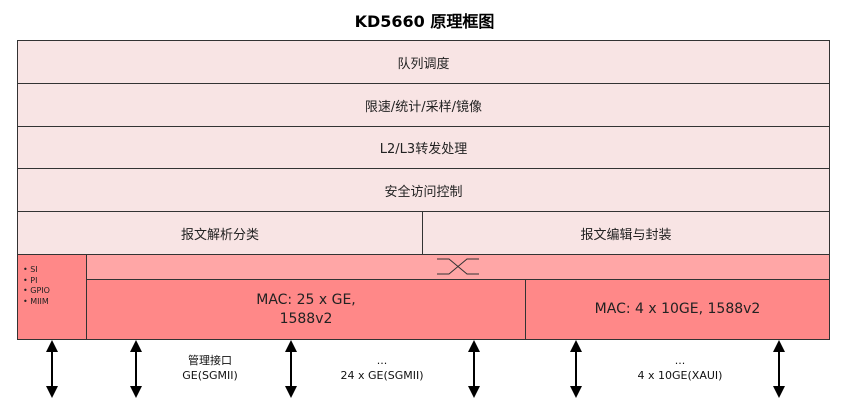 The width and height of the screenshot is (849, 411). Describe the element at coordinates (210, 368) in the screenshot. I see `port-label-mgmt: 管理接口 GE(SGMII)` at that location.